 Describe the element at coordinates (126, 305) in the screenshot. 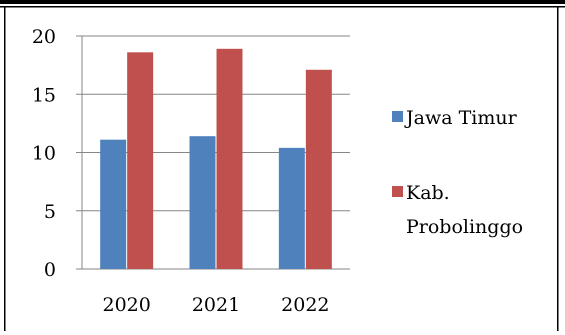

I see `x-tick-label: 2020` at that location.